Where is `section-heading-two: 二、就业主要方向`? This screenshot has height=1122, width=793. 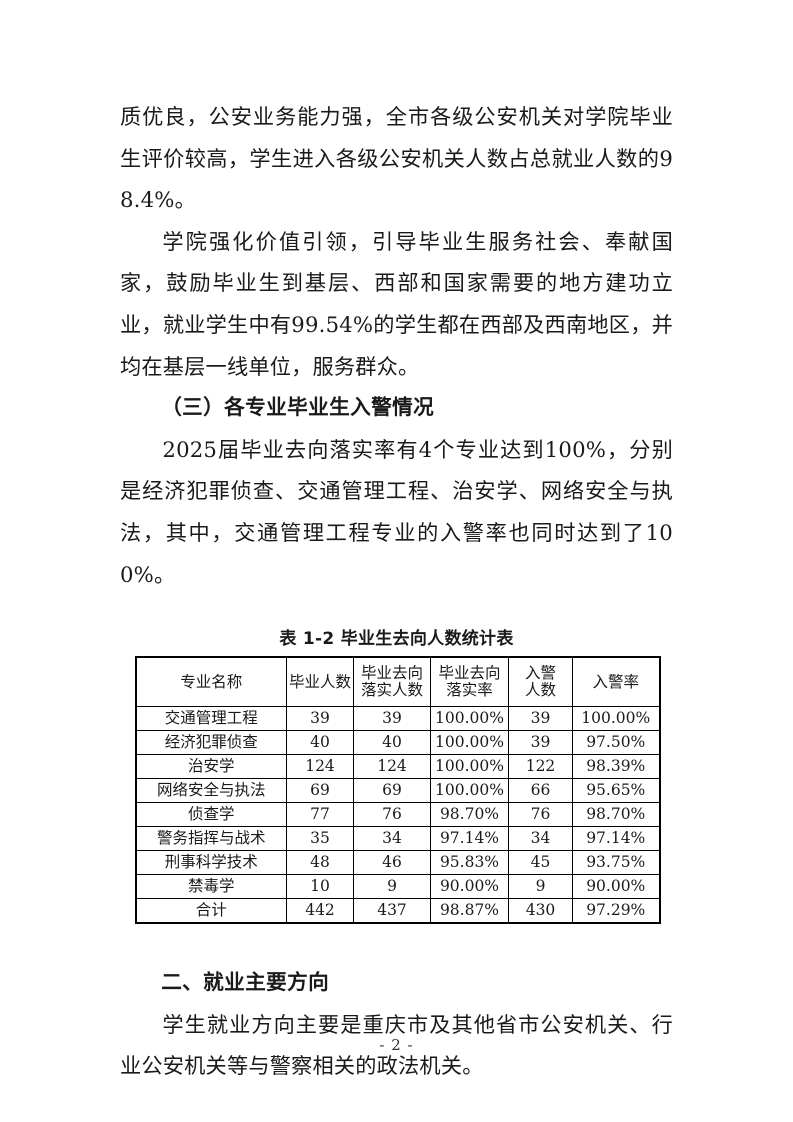
section-heading-two: 二、就业主要方向 is located at coordinates (245, 982).